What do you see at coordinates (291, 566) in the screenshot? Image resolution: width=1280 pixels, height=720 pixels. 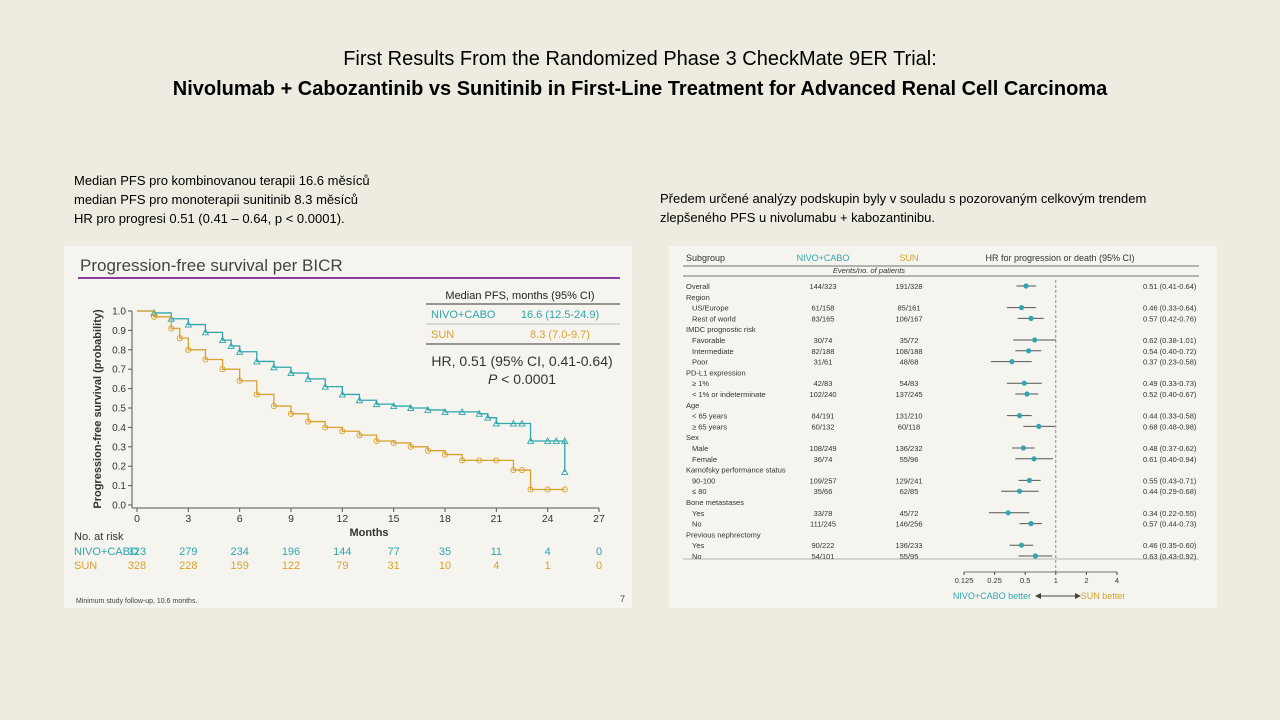 I see `risk-value-sun: 122` at bounding box center [291, 566].